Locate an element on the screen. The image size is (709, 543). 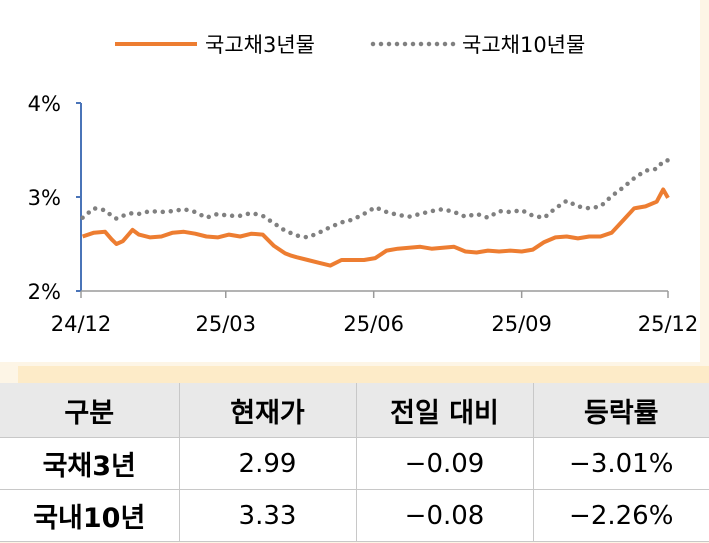
table-header-row: 구분 현재가 전일 대비 등락률 is located at coordinates (354, 410).